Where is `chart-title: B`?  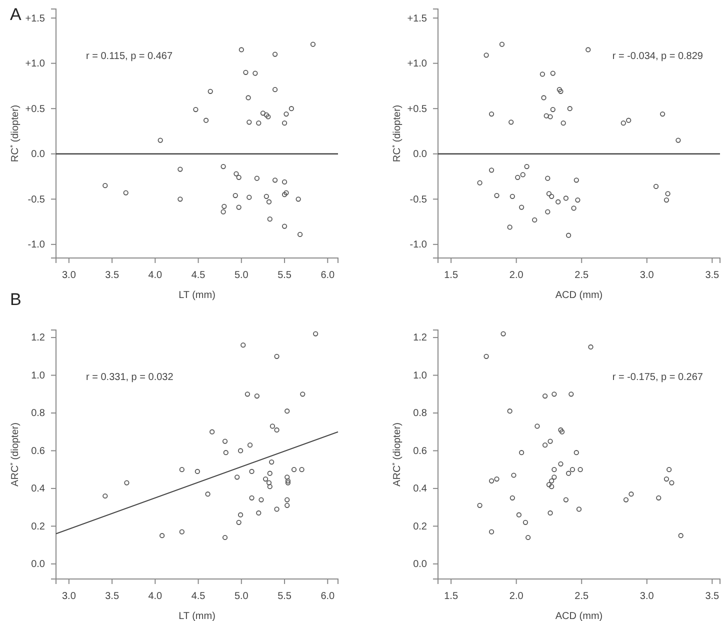 chart-title: B is located at coordinates (16, 299).